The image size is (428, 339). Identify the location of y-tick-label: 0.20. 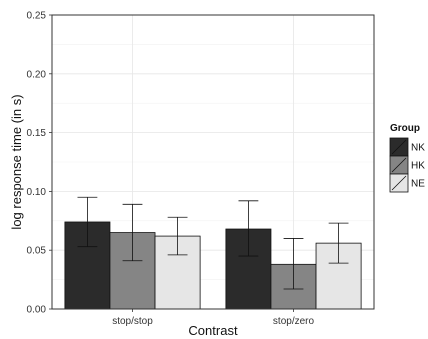
(37, 74).